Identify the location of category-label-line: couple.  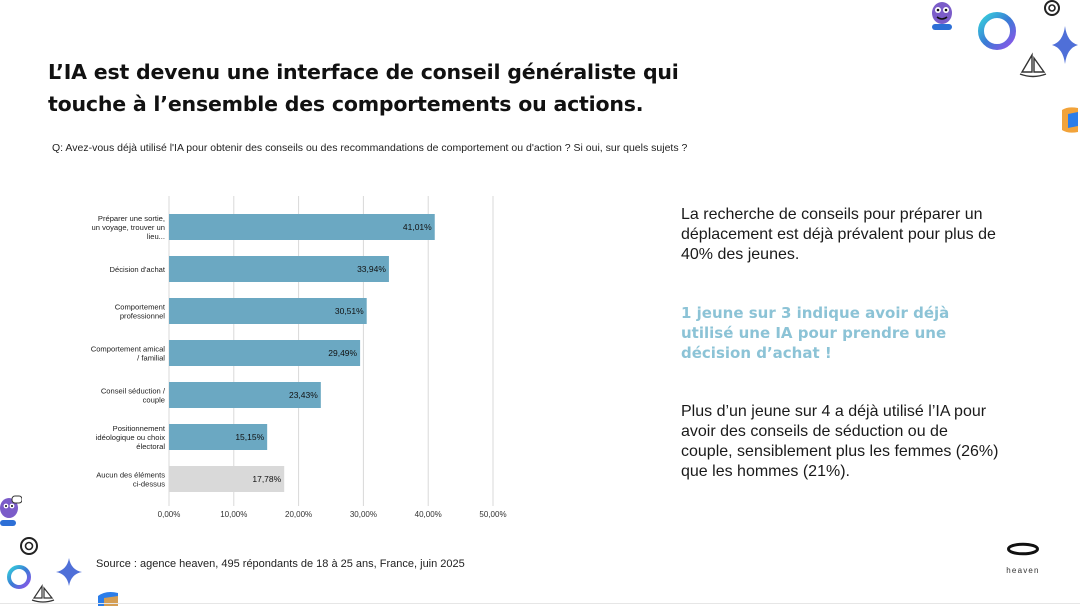
(154, 400).